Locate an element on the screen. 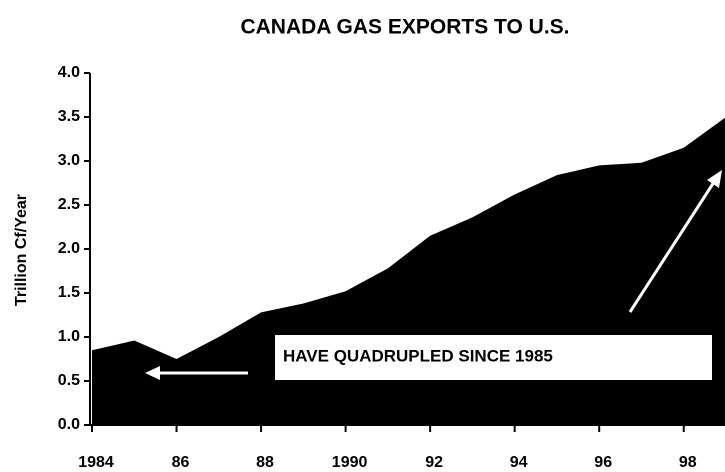  y-tick-label: 3.5 is located at coordinates (69, 116).